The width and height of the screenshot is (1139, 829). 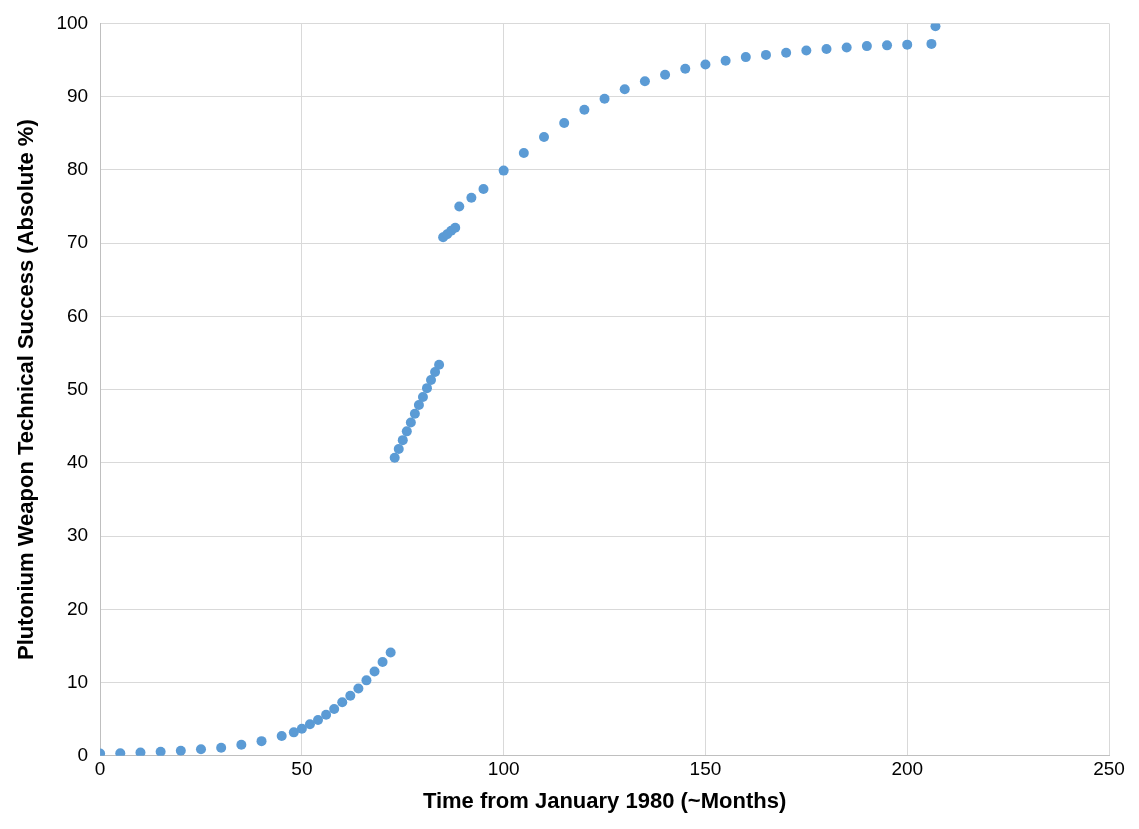 I want to click on x-tick-label: 0, so click(x=100, y=769).